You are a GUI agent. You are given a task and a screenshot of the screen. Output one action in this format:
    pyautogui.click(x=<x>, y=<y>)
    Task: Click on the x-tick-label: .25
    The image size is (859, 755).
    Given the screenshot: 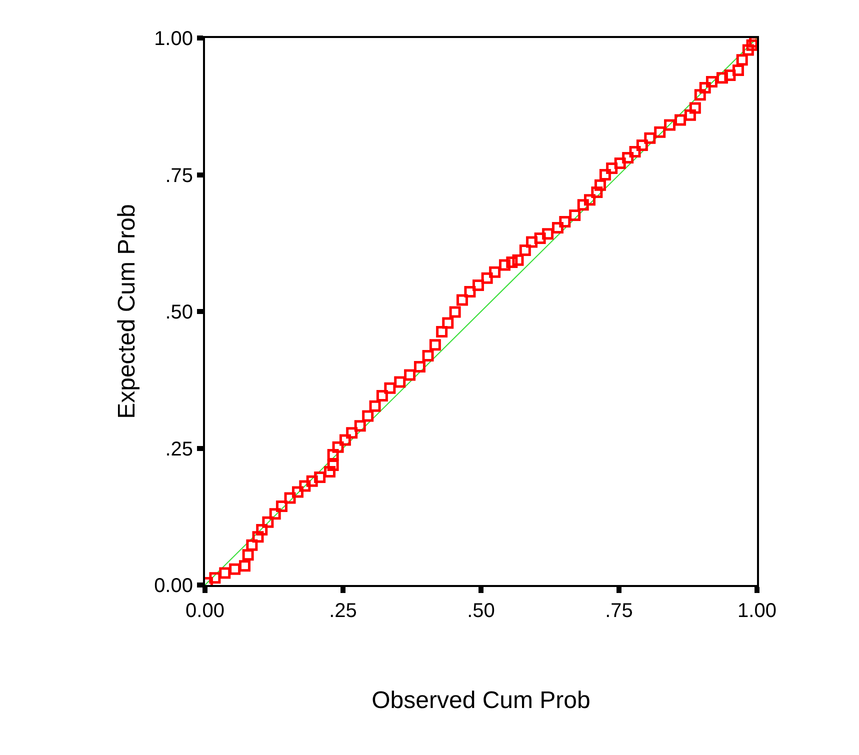 What is the action you would take?
    pyautogui.click(x=343, y=611)
    